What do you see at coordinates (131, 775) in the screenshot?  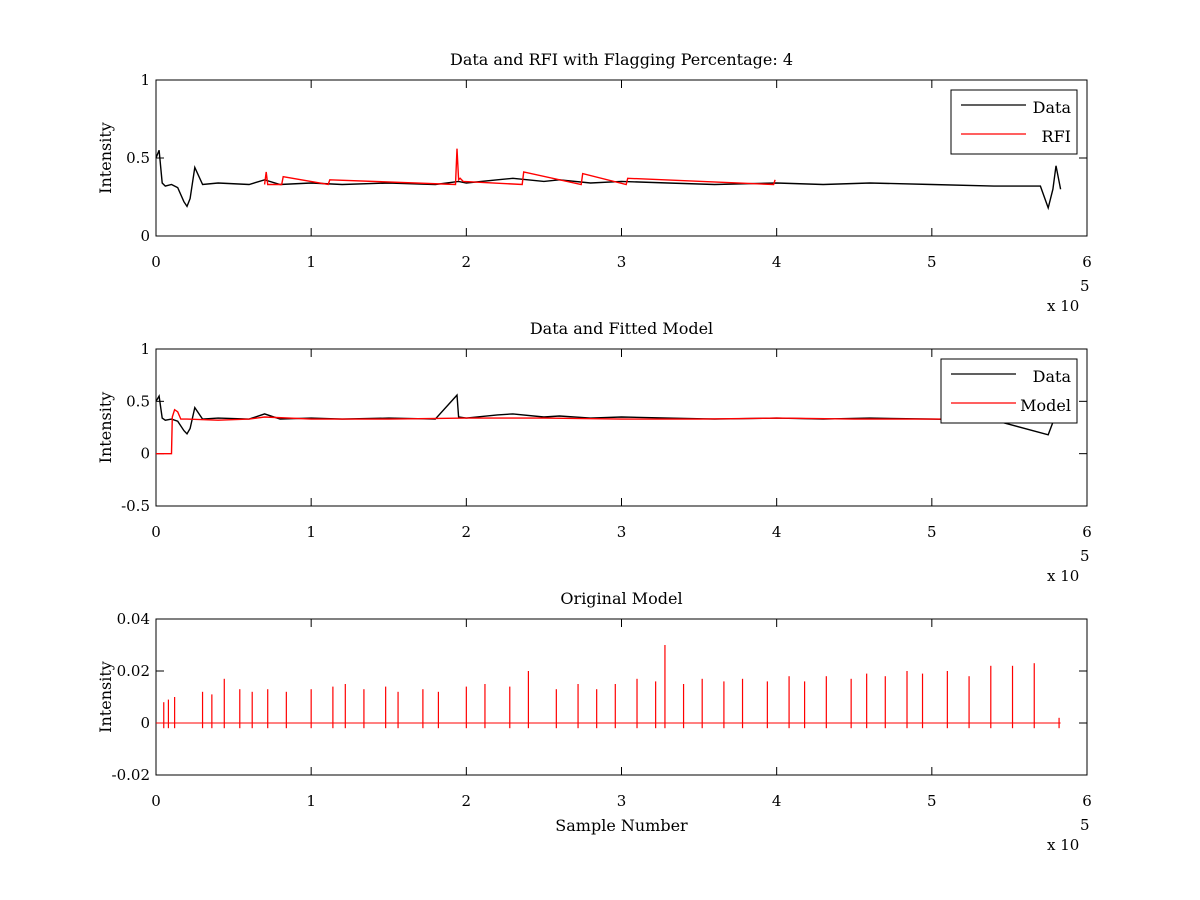 I see `y-tick-label: -0.02` at bounding box center [131, 775].